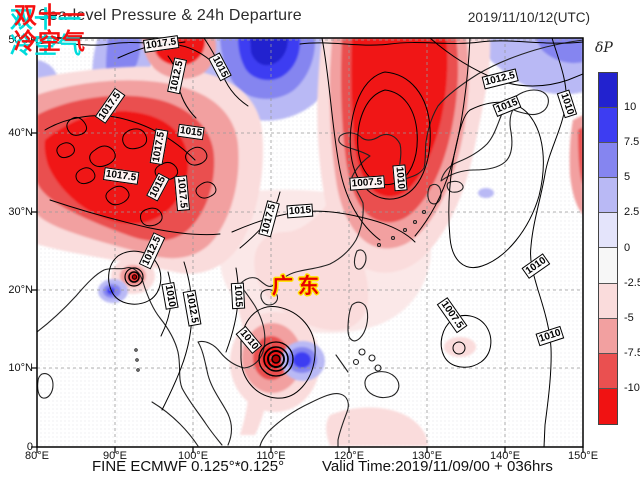 This screenshot has width=640, height=480. Describe the element at coordinates (528, 17) in the screenshot. I see `map-datetime: 2019/11/10/12(UTC)` at that location.